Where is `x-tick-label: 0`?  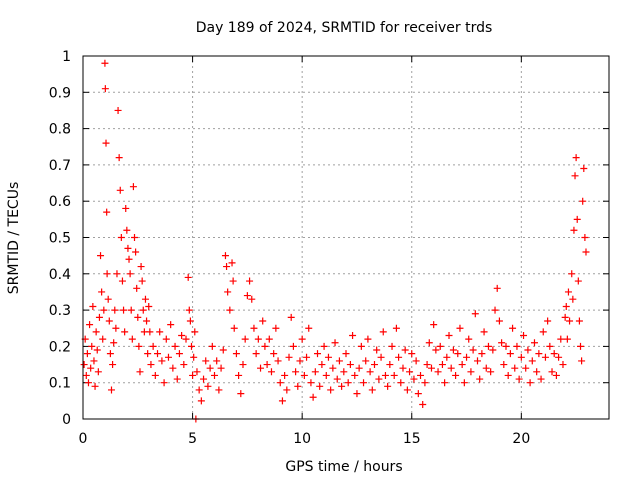 x-tick-label: 0 is located at coordinates (83, 439).